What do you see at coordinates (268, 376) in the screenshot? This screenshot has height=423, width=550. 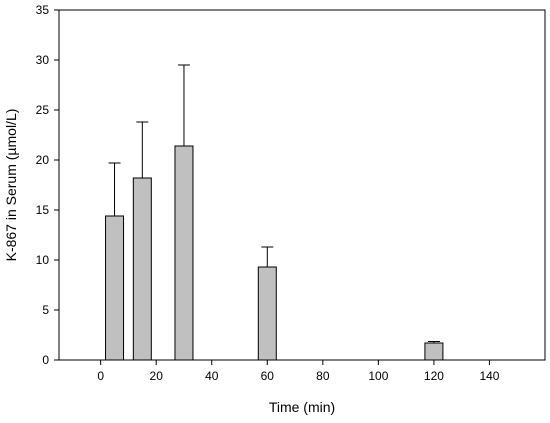 I see `x-tick-label: 60` at bounding box center [268, 376].